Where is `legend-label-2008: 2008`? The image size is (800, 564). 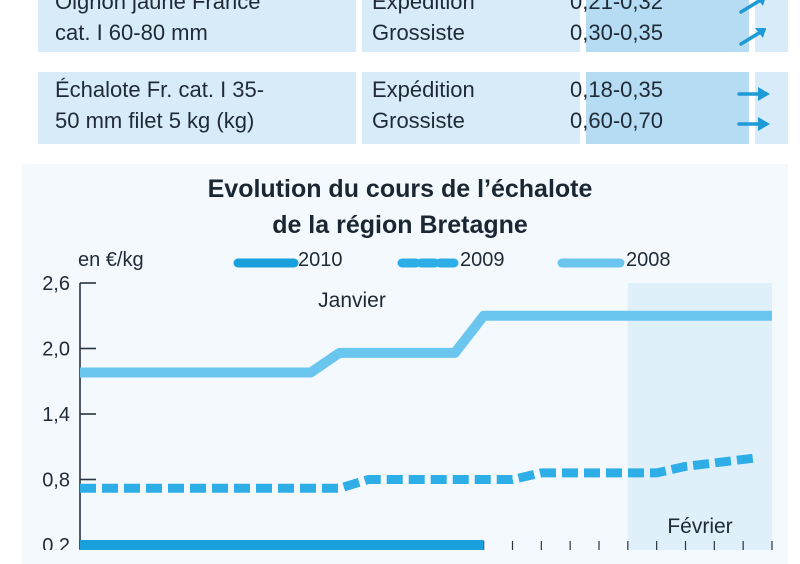 legend-label-2008: 2008 is located at coordinates (648, 260).